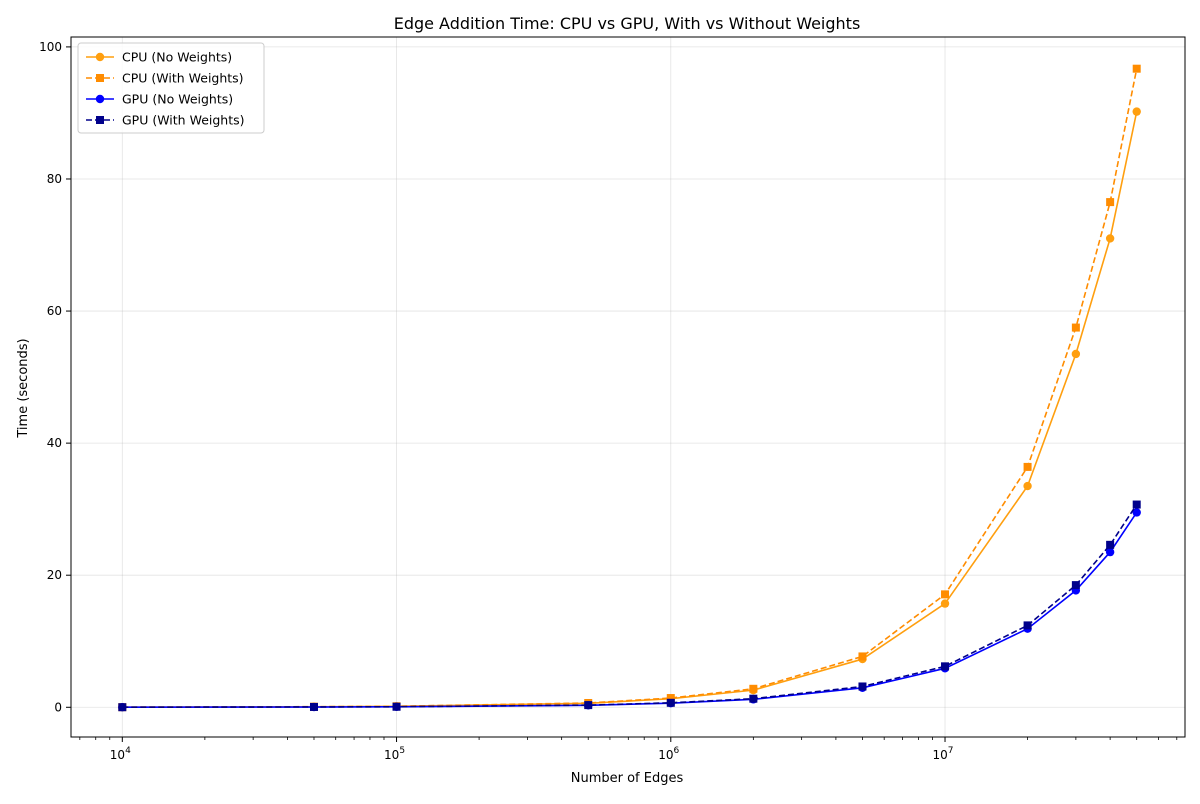 This screenshot has height=804, width=1200. Describe the element at coordinates (394, 754) in the screenshot. I see `x-tick-label: 10⁵` at that location.